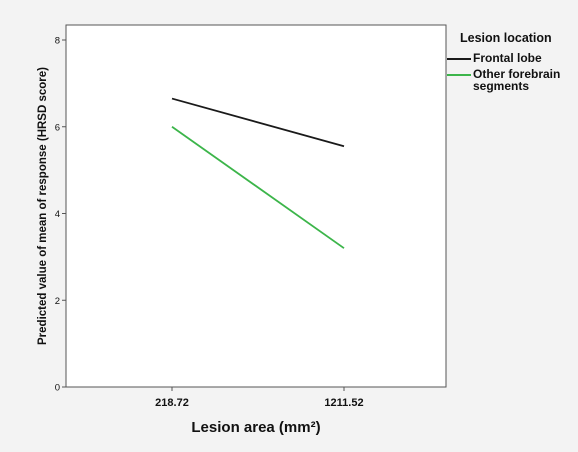  What do you see at coordinates (343, 403) in the screenshot?
I see `x-tick-label: 1211.52` at bounding box center [343, 403].